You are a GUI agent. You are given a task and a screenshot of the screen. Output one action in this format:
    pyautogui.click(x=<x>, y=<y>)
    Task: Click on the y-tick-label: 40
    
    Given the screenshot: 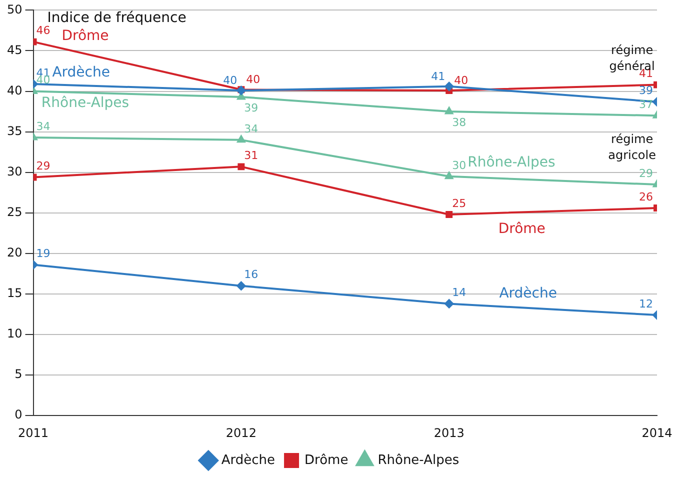 What is the action you would take?
    pyautogui.click(x=14, y=90)
    